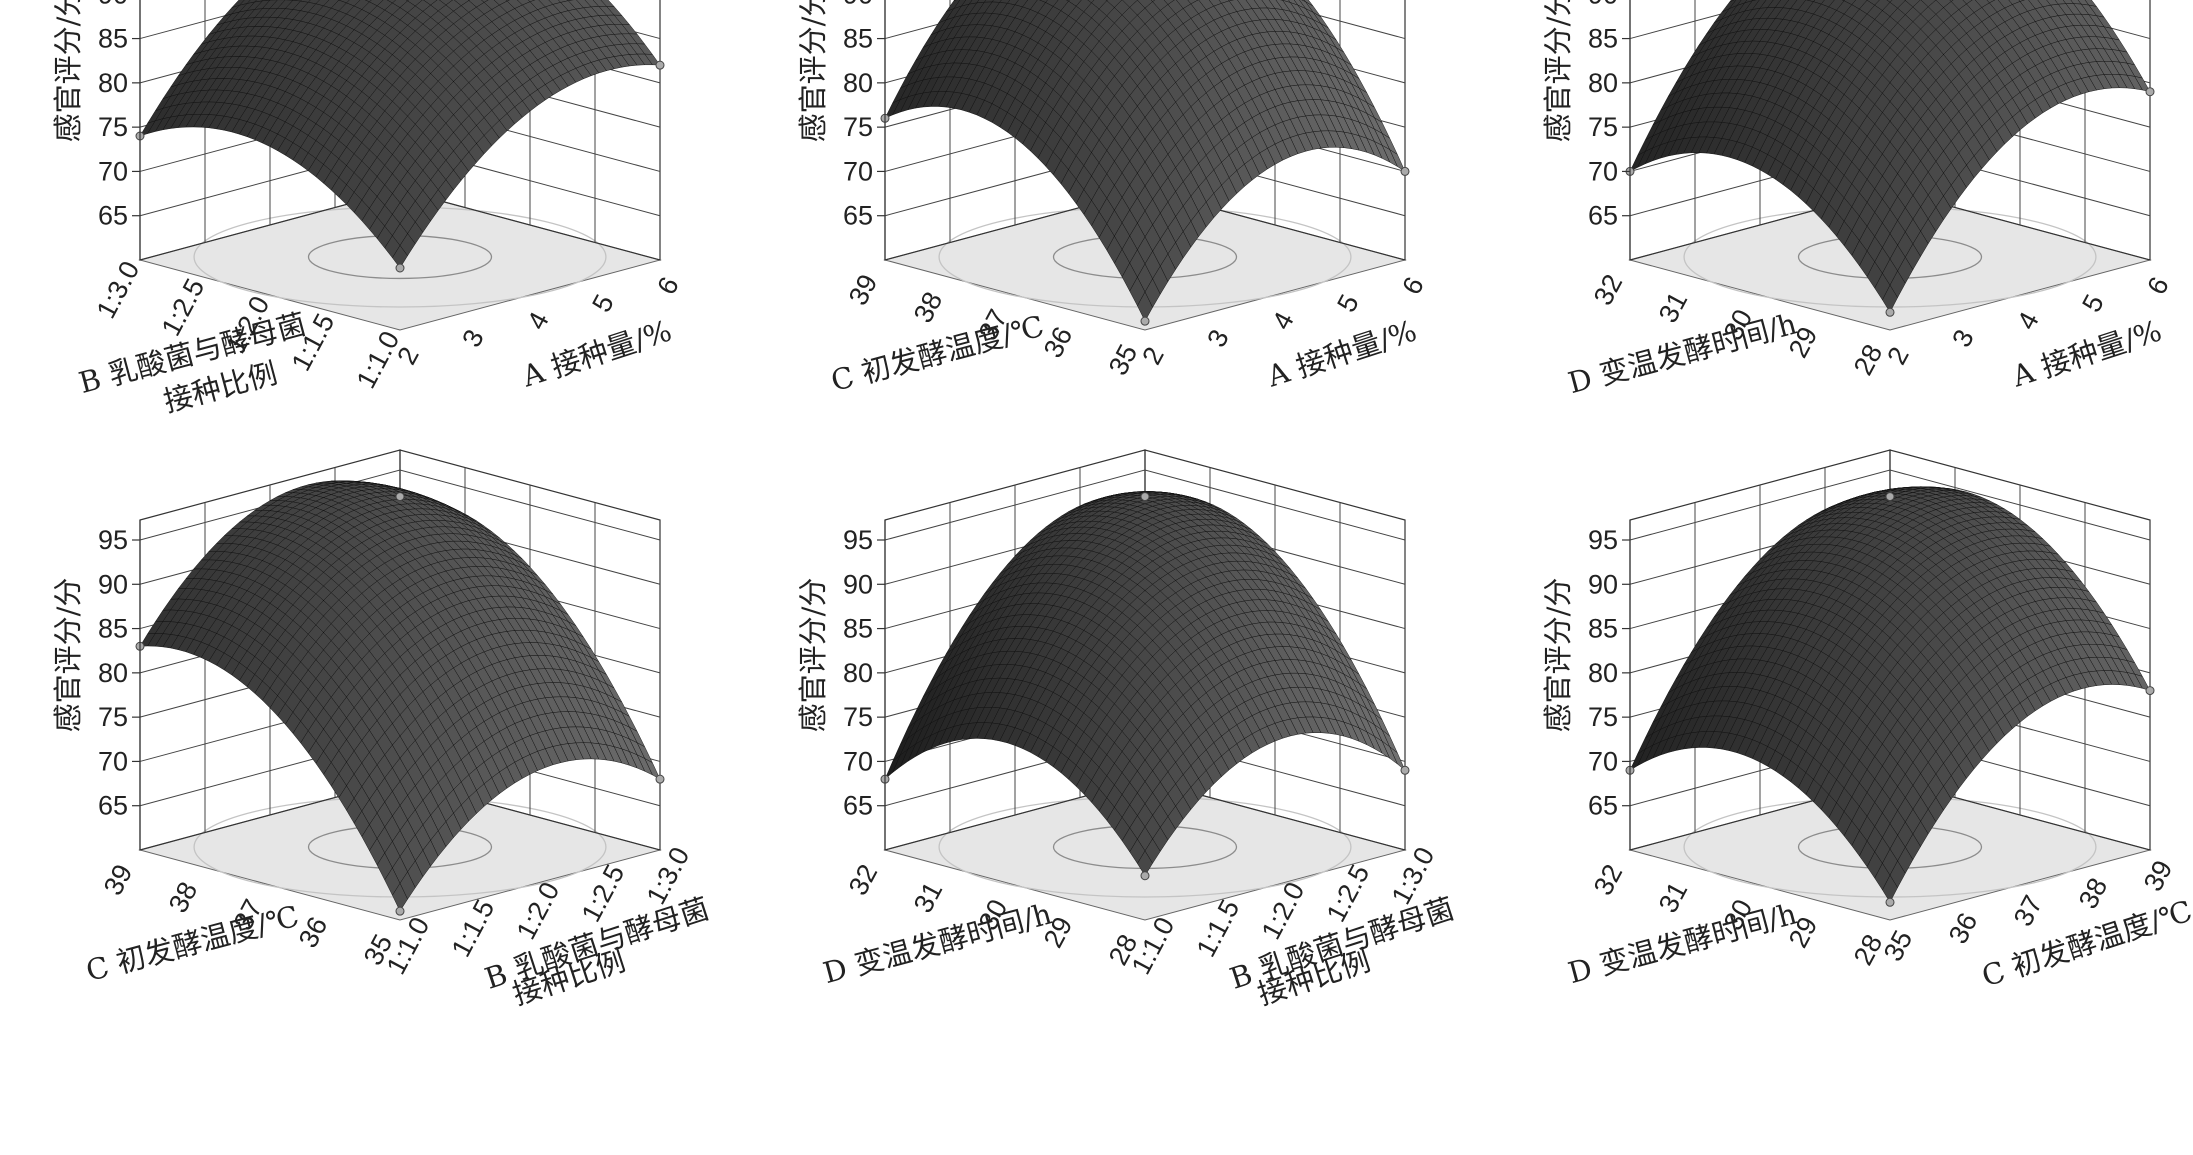  I want to click on right-axis-tick-label: 38, so click(2093, 893).